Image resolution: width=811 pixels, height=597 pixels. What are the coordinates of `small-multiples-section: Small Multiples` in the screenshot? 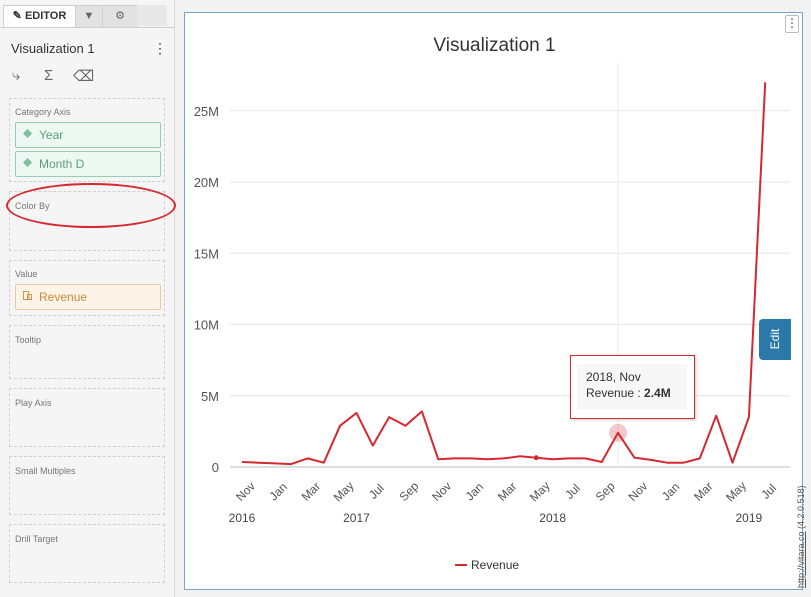 It's located at (87, 485).